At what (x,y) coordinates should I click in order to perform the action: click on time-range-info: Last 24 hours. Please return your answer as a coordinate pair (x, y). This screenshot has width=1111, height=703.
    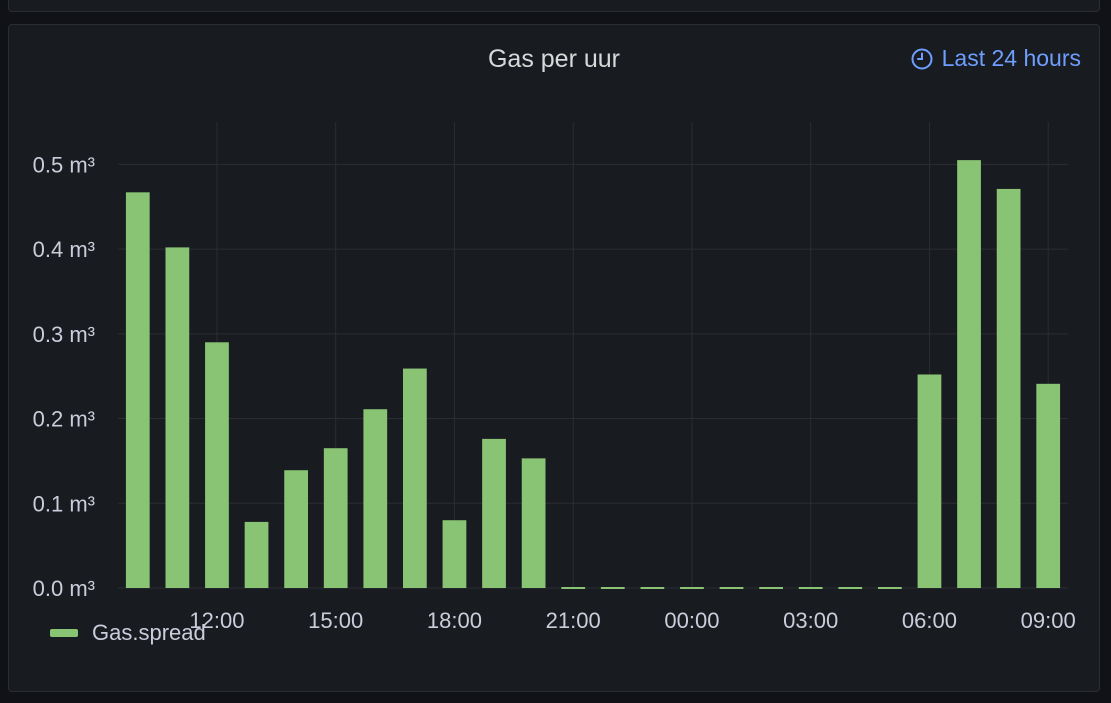
    Looking at the image, I should click on (995, 58).